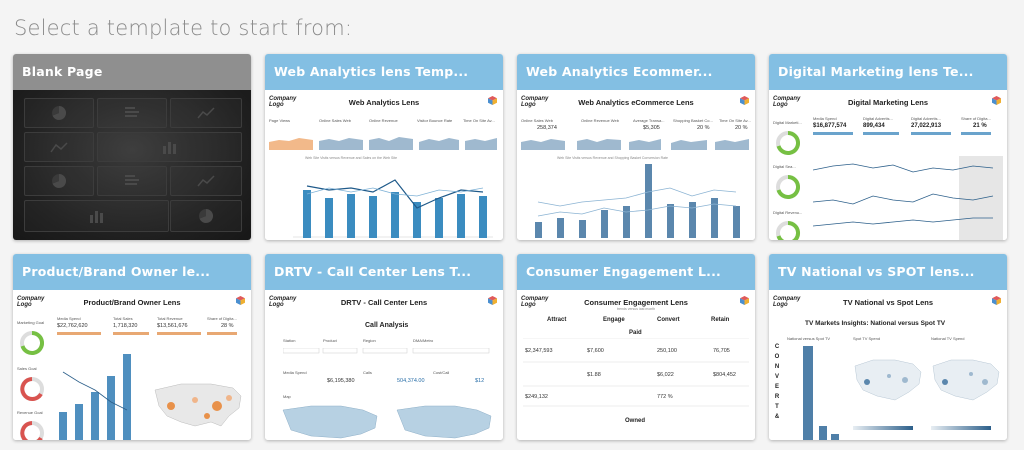 The image size is (1024, 450). Describe the element at coordinates (830, 126) in the screenshot. I see `kpi-value: $16,877,574` at that location.